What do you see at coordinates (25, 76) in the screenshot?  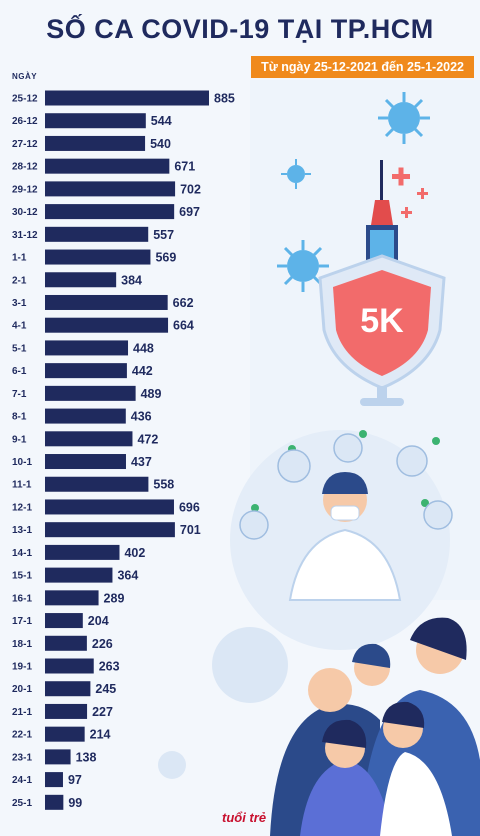 I see `y-axis-label: NGÀY` at bounding box center [25, 76].